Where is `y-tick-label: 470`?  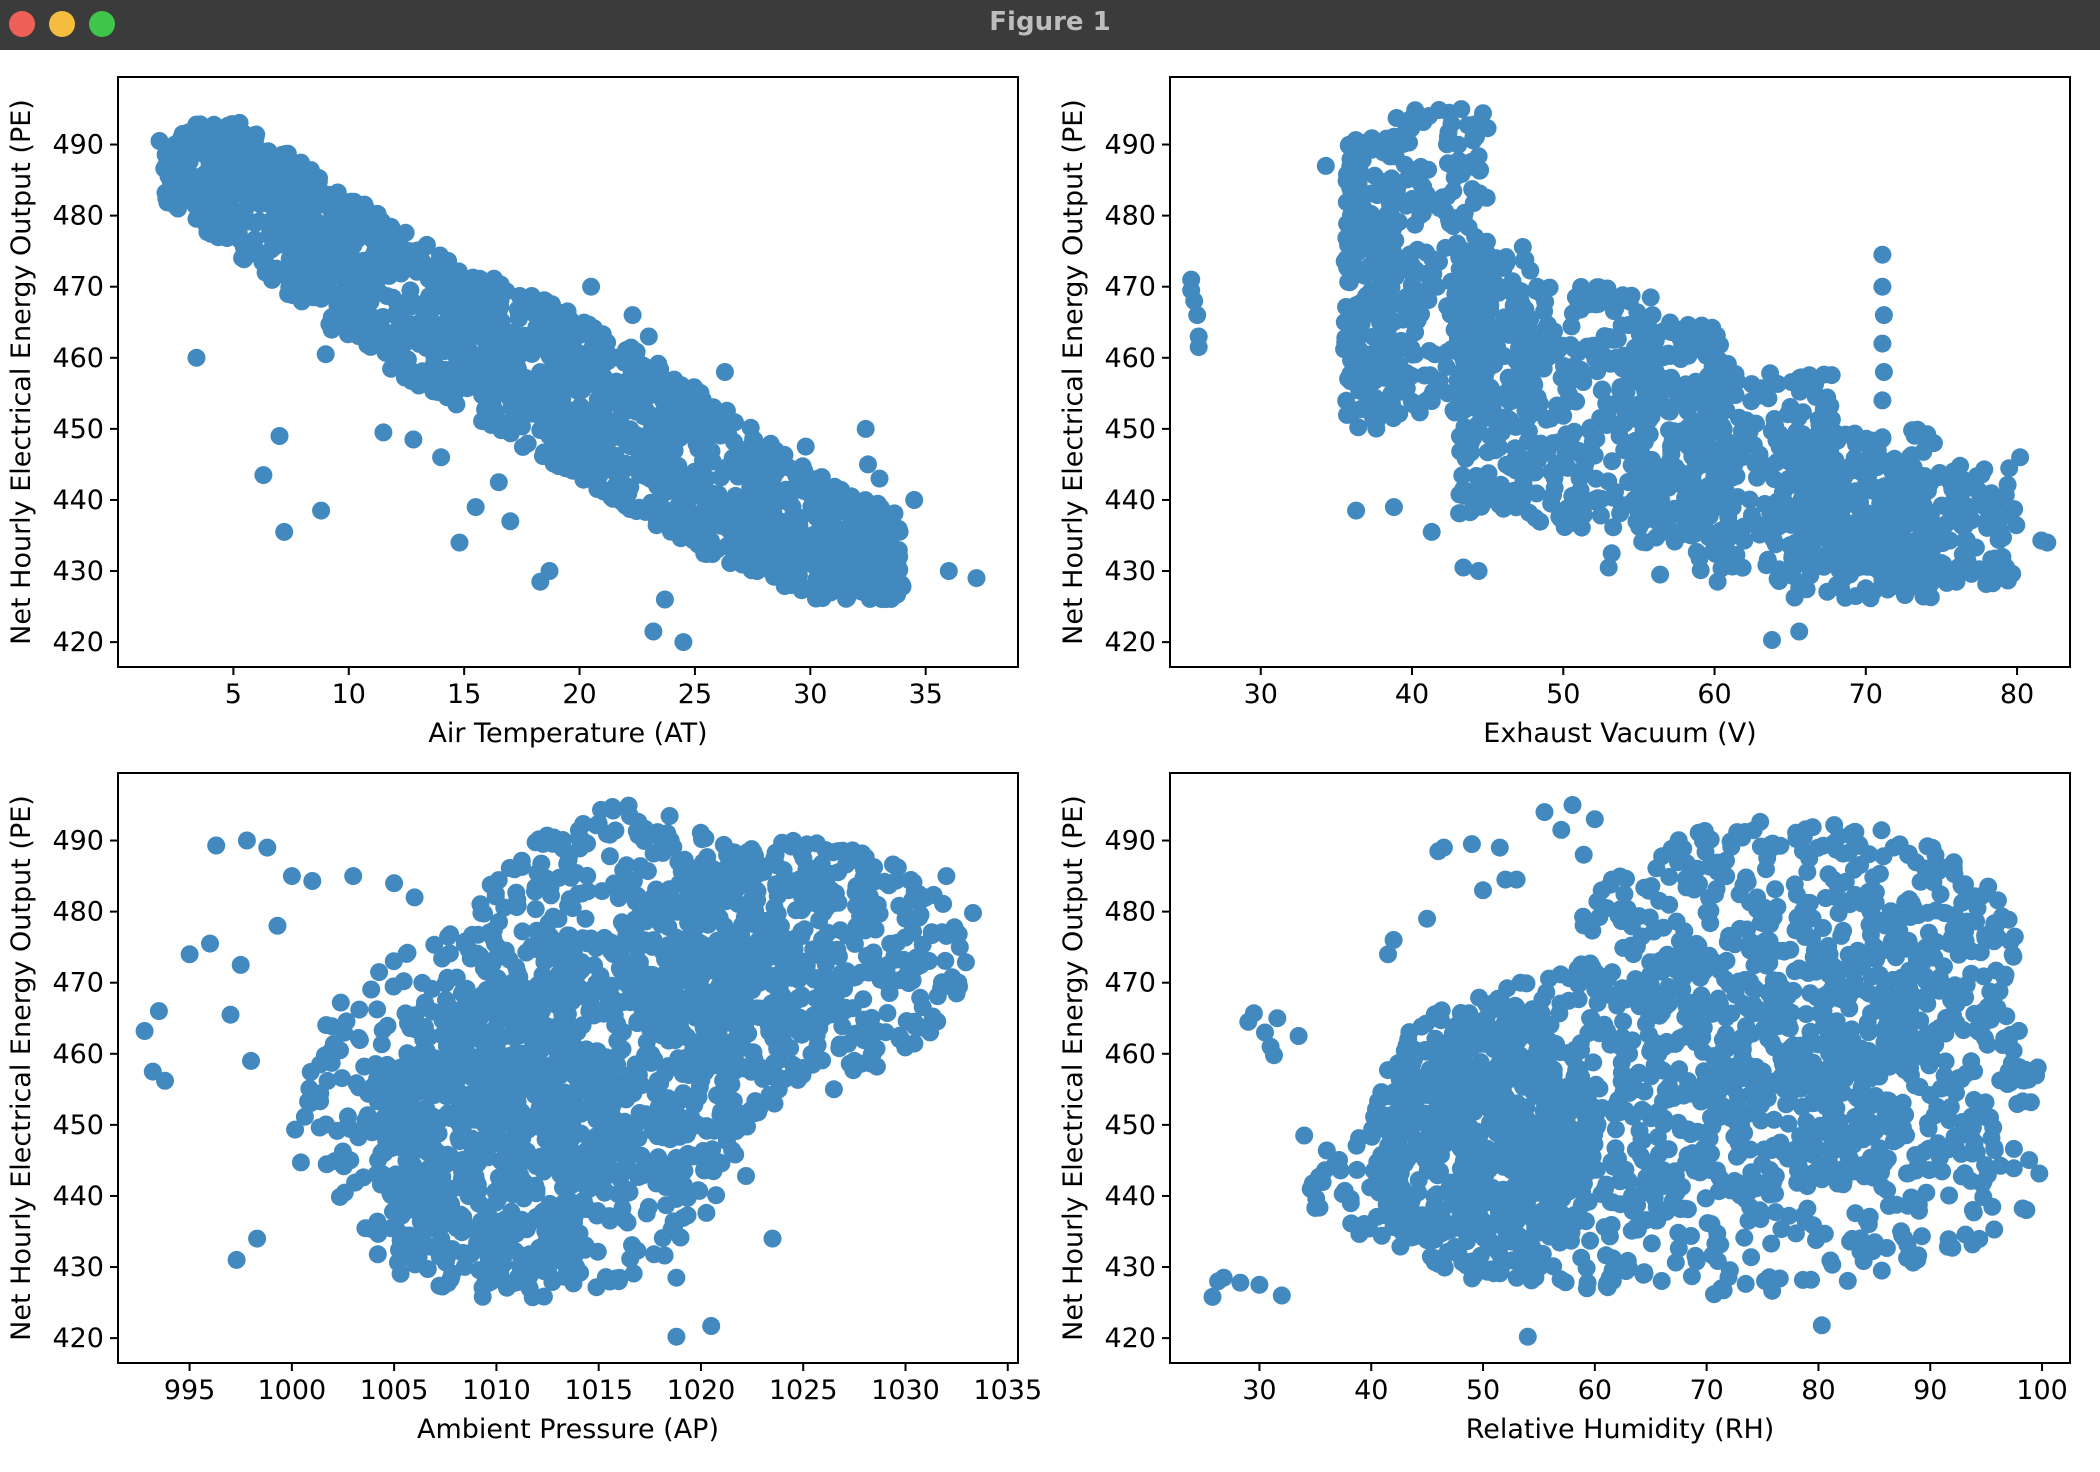 y-tick-label: 470 is located at coordinates (78, 287).